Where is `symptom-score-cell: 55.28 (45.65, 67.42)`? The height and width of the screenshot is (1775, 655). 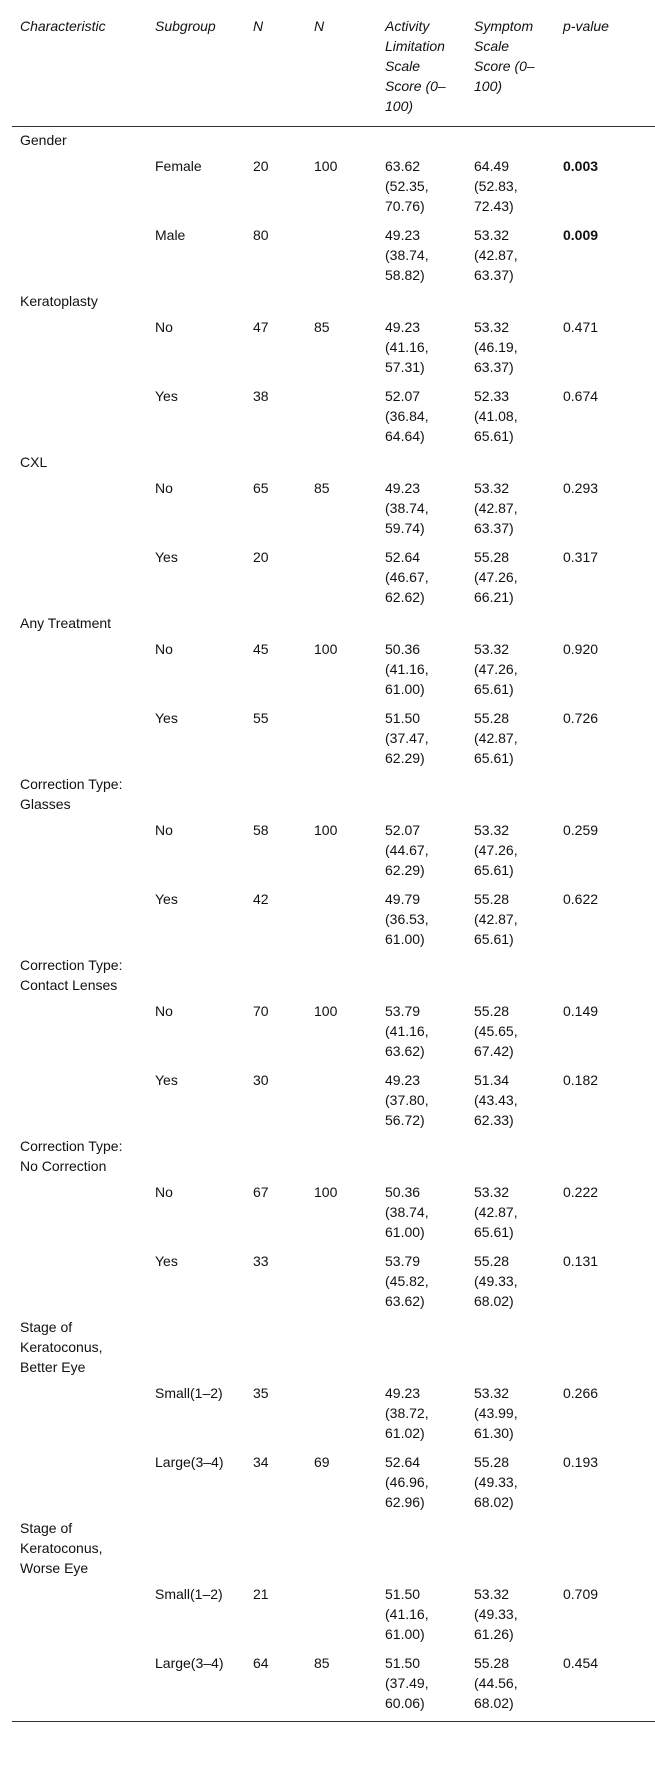 symptom-score-cell: 55.28 (45.65, 67.42) is located at coordinates (496, 1031).